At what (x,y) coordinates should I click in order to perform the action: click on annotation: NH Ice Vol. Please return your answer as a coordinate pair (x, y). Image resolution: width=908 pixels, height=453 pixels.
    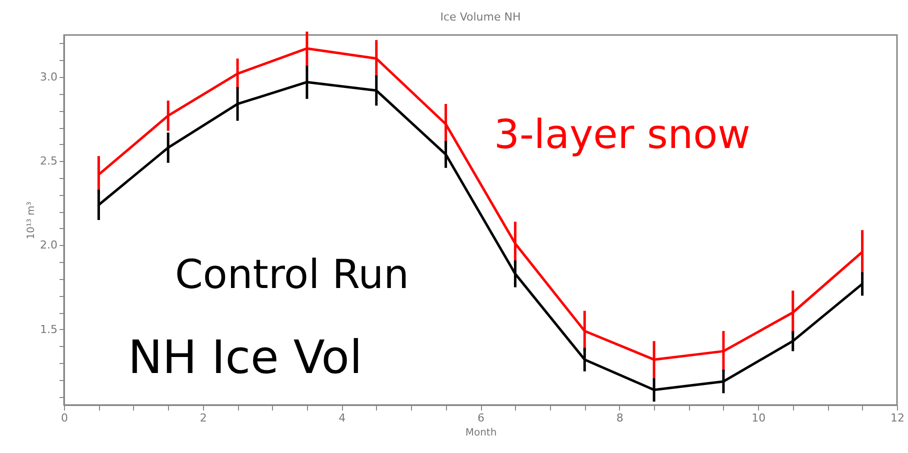
    Looking at the image, I should click on (245, 357).